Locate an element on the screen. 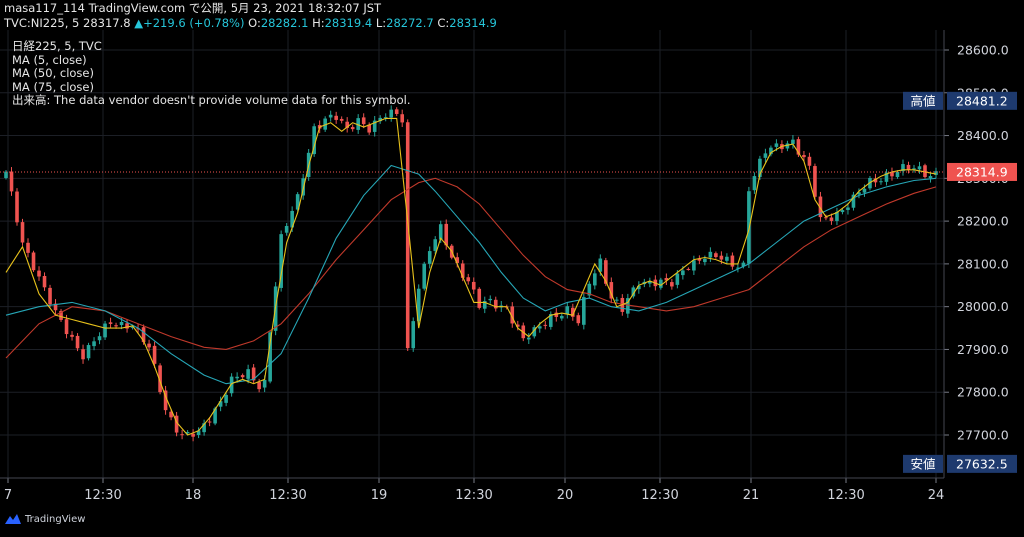  high-value: 28319.4 is located at coordinates (348, 23).